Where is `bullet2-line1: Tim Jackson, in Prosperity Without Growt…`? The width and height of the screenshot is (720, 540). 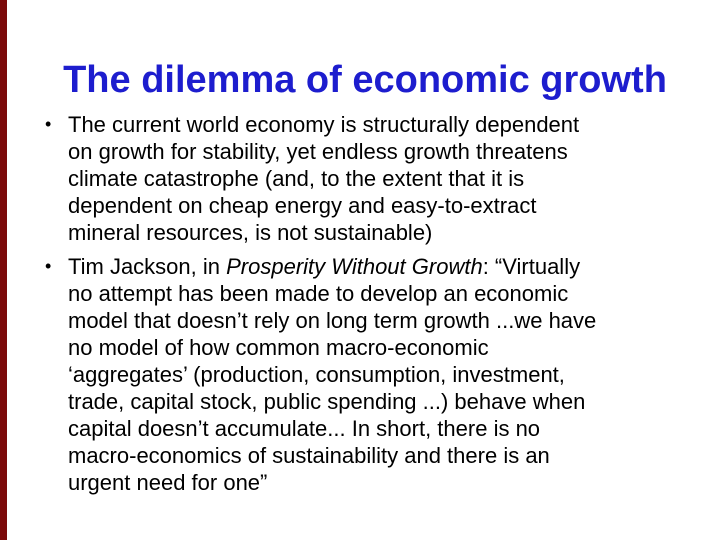
bullet2-line1: Tim Jackson, in Prosperity Without Growt… is located at coordinates (384, 266).